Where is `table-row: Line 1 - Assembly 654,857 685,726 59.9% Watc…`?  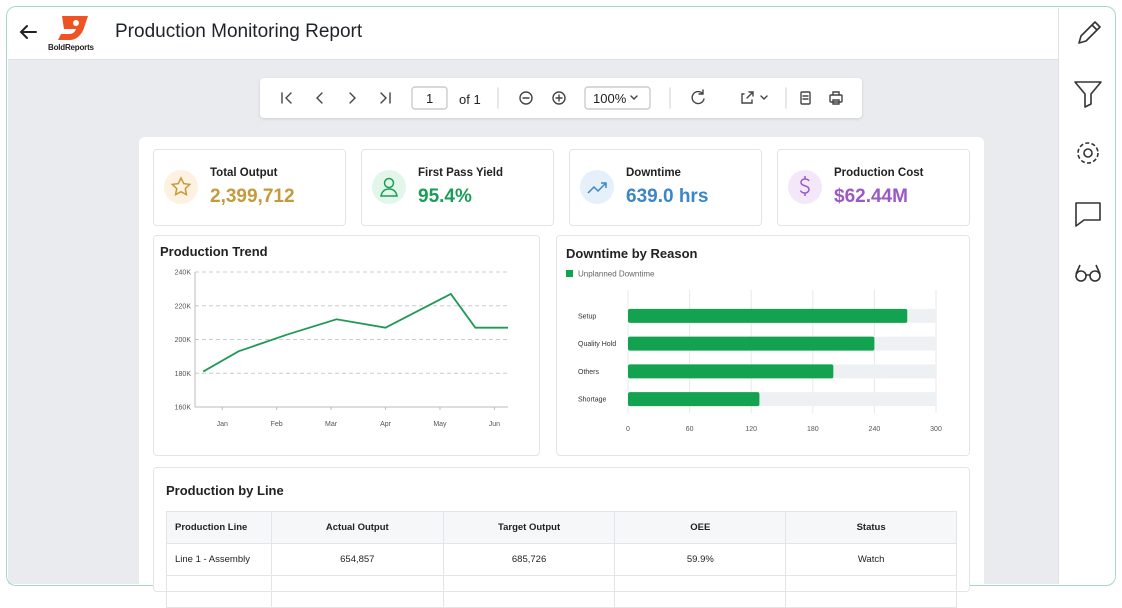 table-row: Line 1 - Assembly 654,857 685,726 59.9% Watc… is located at coordinates (561, 559).